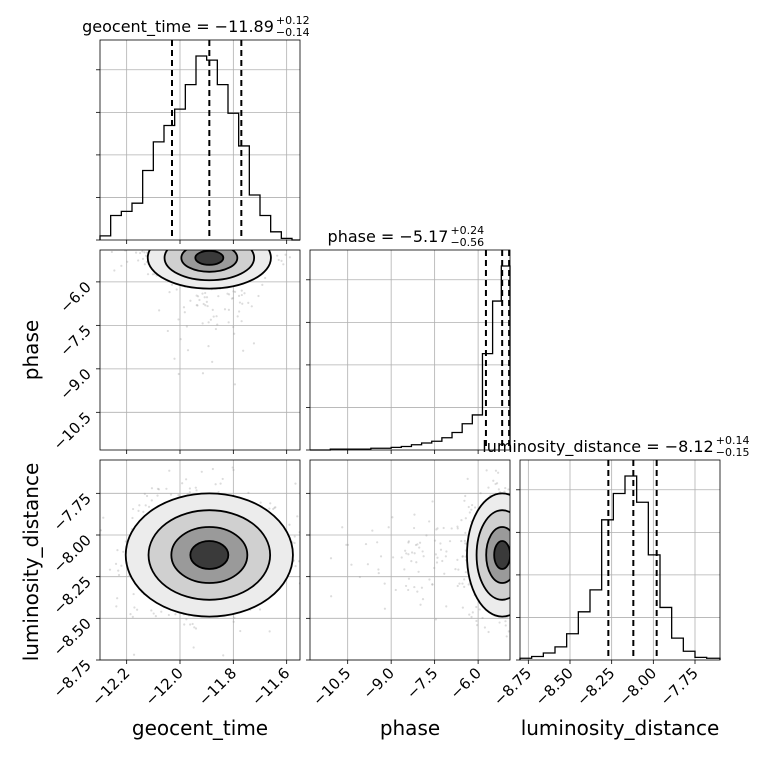  I want to click on phase-xaxis-xtick-label: −7.5, so click(422, 683).